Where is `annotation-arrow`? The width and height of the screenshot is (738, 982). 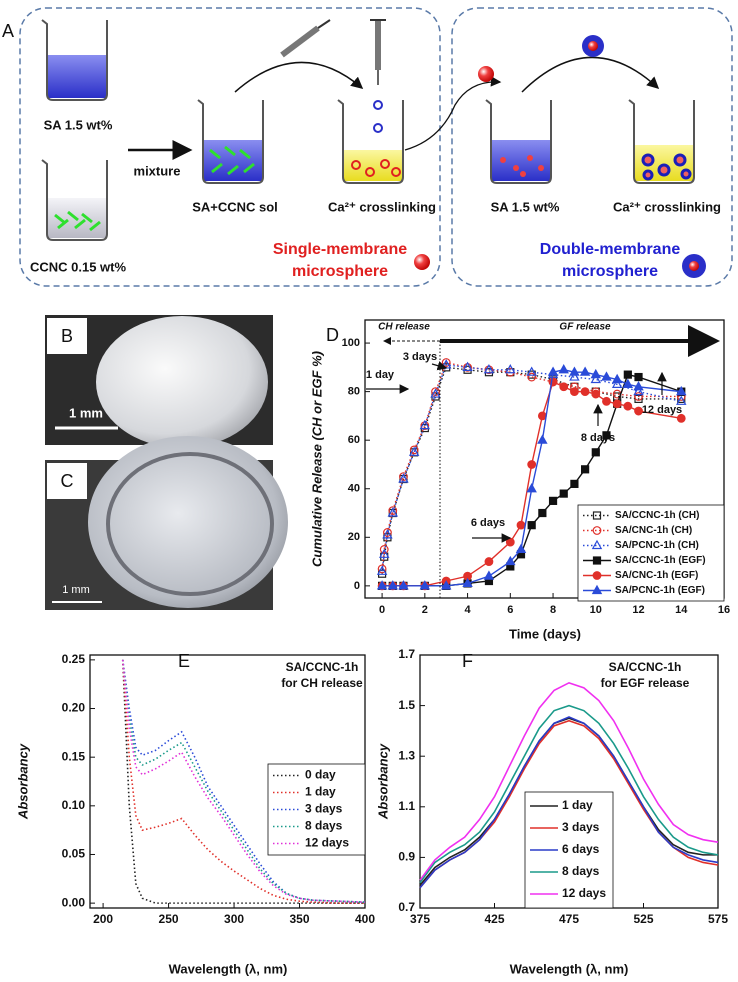
annotation-arrow is located at coordinates (439, 366).